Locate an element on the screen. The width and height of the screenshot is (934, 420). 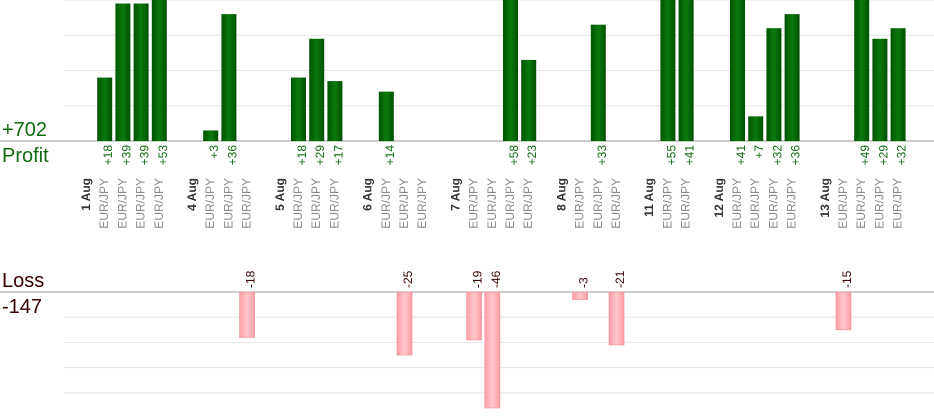
loss-label: Loss is located at coordinates (23, 281).